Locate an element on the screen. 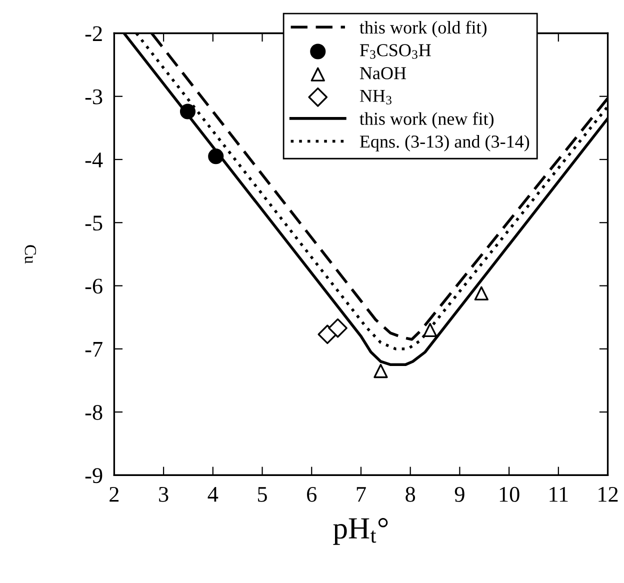  x-tick-label: 3 is located at coordinates (163, 494).